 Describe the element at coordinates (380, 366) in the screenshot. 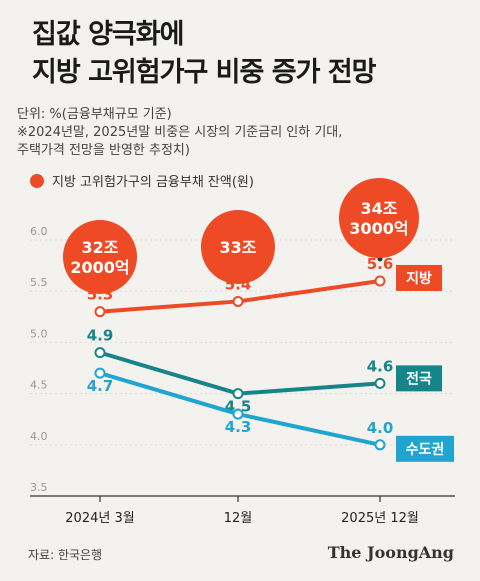

I see `data-label: 4.6` at that location.